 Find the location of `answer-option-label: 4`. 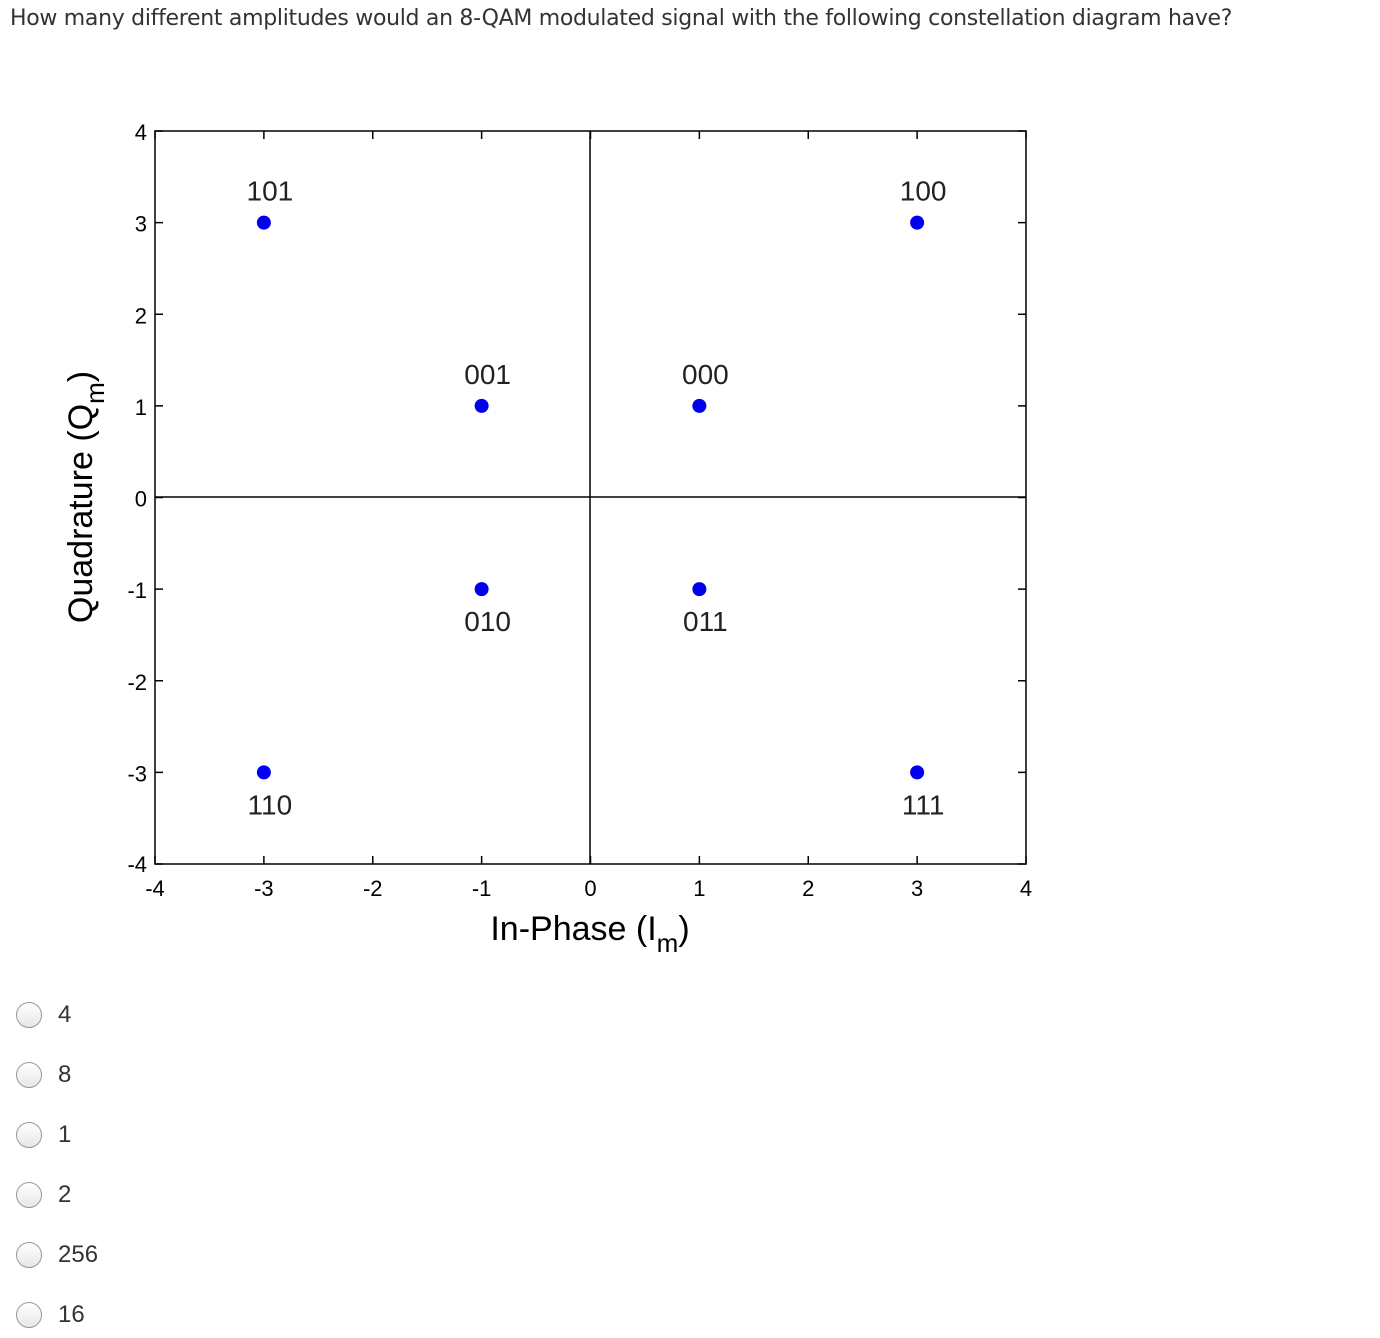

answer-option-label: 4 is located at coordinates (65, 1014).